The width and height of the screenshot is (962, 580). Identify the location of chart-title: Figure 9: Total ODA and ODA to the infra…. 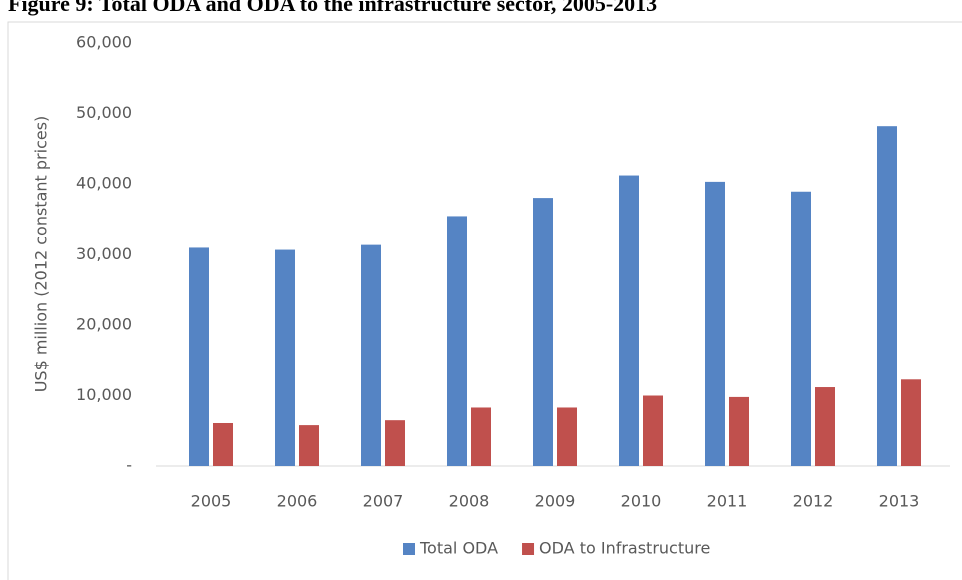
(332, 8).